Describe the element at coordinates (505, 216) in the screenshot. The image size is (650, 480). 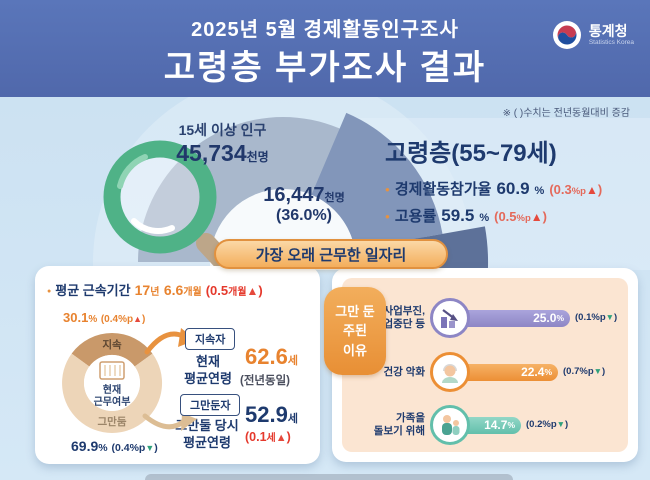
I see `stat-change: (0.5` at that location.